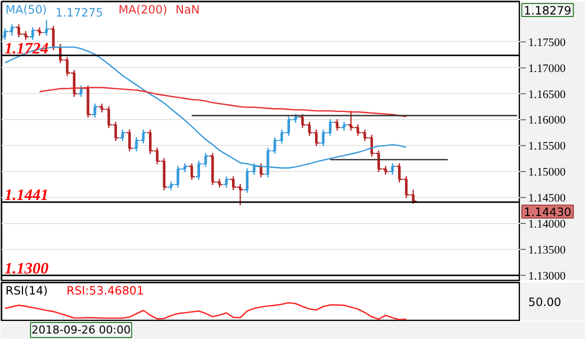  I want to click on annotation: NaN, so click(188, 9).